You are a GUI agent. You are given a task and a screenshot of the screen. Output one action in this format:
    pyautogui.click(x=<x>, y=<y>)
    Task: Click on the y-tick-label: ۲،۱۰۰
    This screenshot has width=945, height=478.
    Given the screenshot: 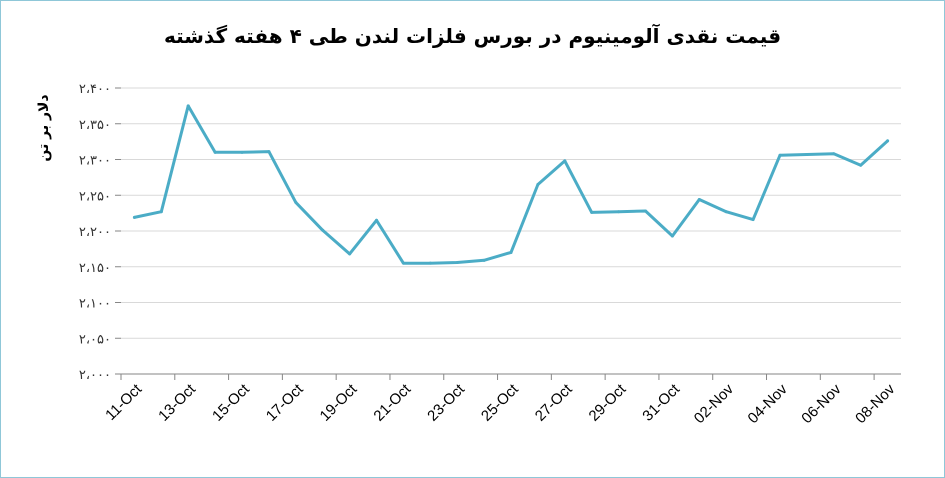 What is the action you would take?
    pyautogui.click(x=95, y=304)
    